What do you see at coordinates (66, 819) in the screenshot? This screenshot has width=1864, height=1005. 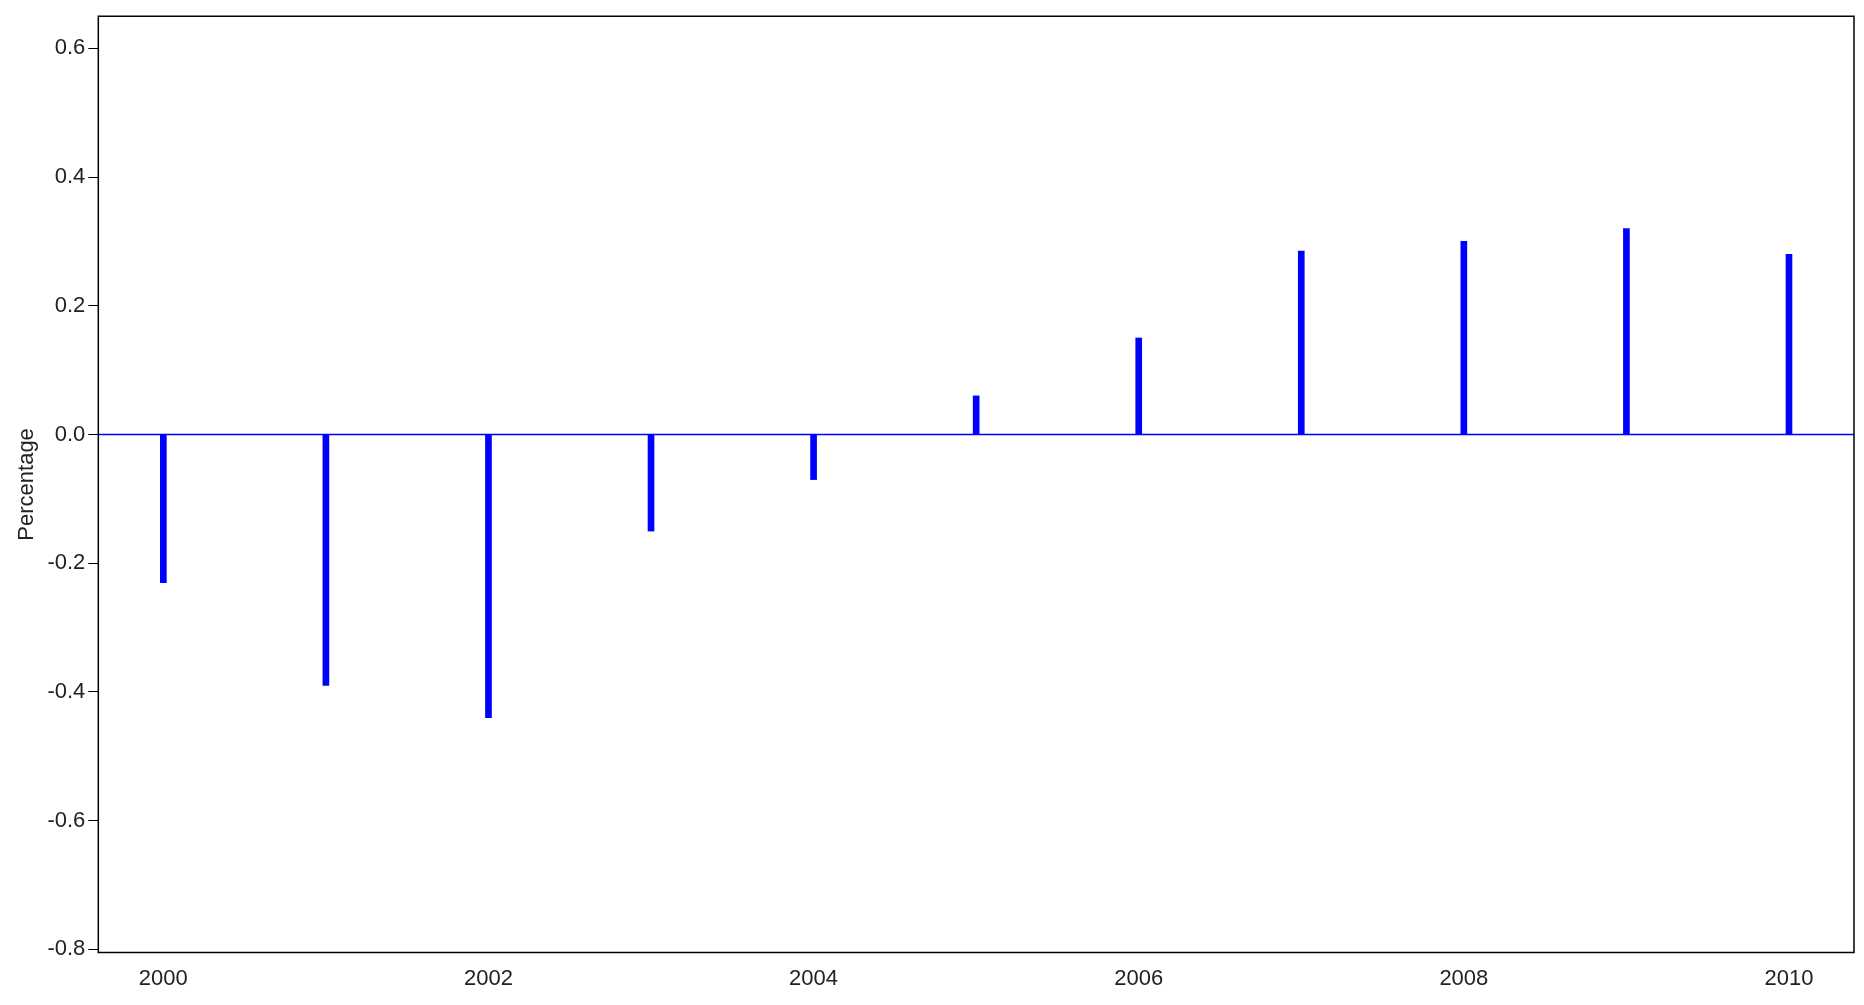 I see `y-tick-label: -0.6` at bounding box center [66, 819].